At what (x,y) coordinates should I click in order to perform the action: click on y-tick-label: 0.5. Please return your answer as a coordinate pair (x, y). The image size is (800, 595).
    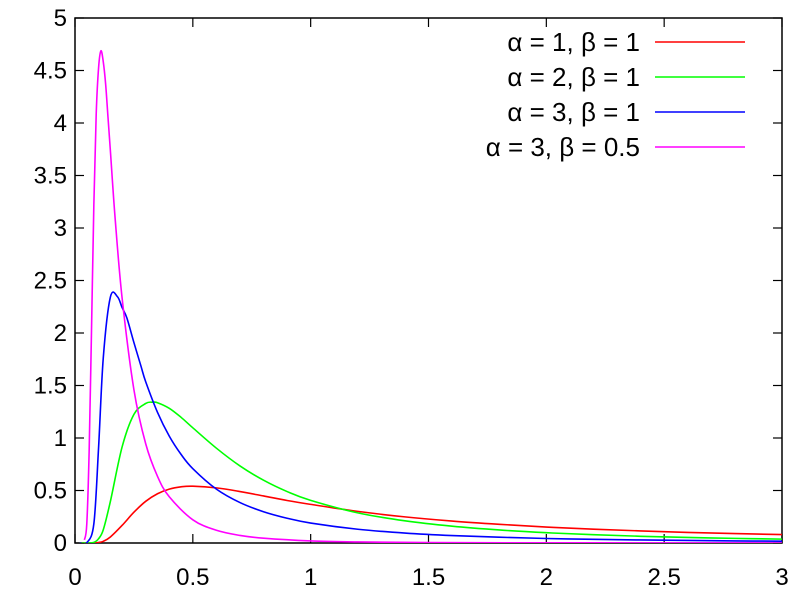
    Looking at the image, I should click on (50, 491).